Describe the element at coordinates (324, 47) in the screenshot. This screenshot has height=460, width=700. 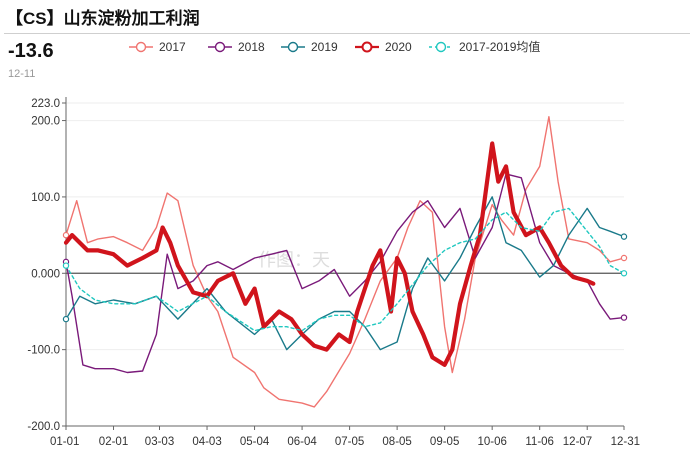
I see `legend-label: 2019` at that location.